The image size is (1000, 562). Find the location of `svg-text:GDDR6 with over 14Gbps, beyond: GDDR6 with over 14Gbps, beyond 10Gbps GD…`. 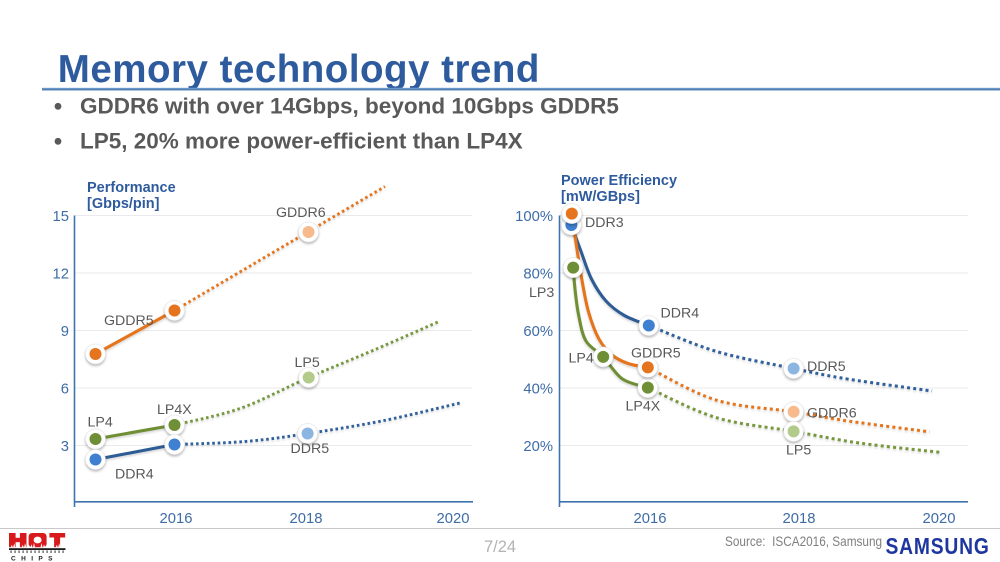

svg-text:GDDR6 with over 14Gbps, beyond: GDDR6 with over 14Gbps, beyond 10Gbps GD… is located at coordinates (349, 105).